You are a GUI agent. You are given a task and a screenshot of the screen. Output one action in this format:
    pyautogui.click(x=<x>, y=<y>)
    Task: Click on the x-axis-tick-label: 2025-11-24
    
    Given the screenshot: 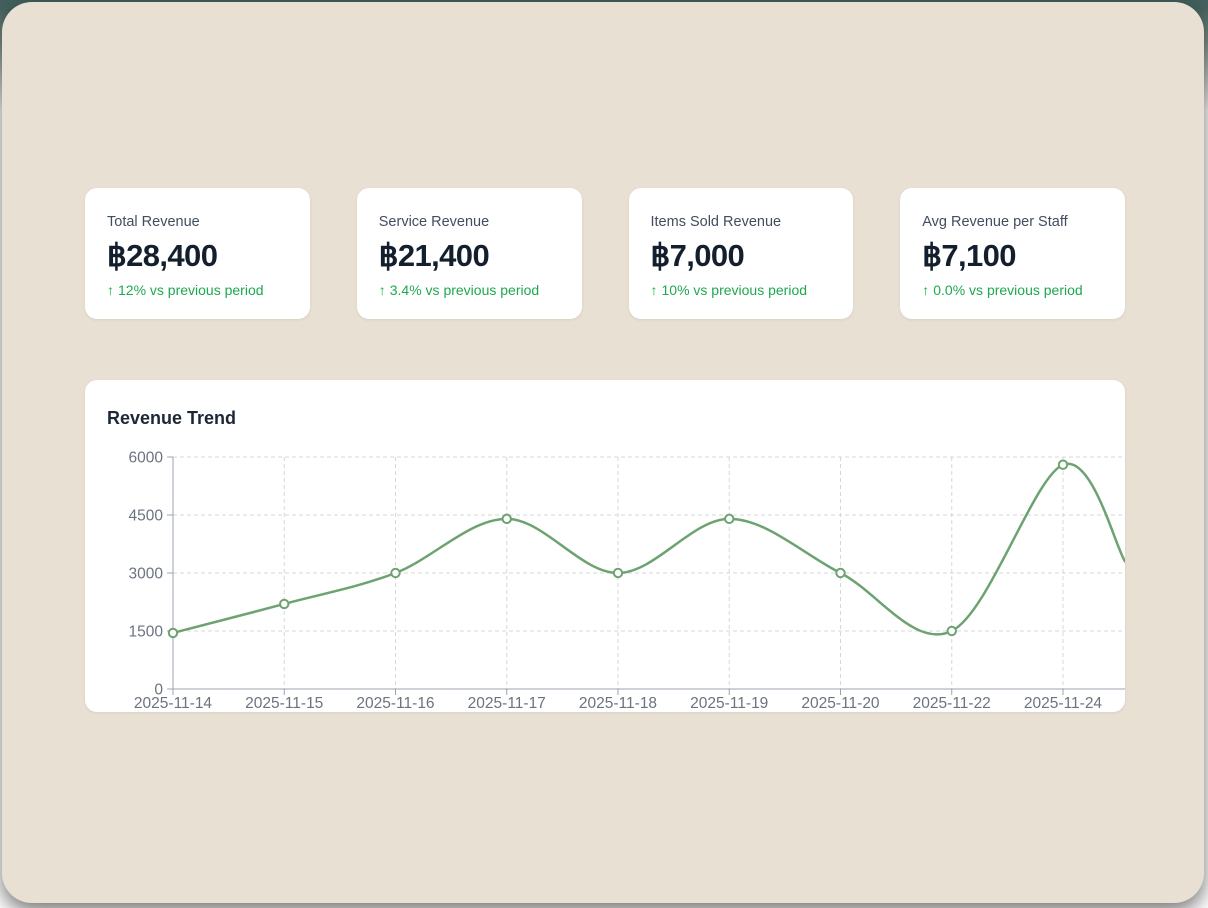 What is the action you would take?
    pyautogui.click(x=1063, y=703)
    